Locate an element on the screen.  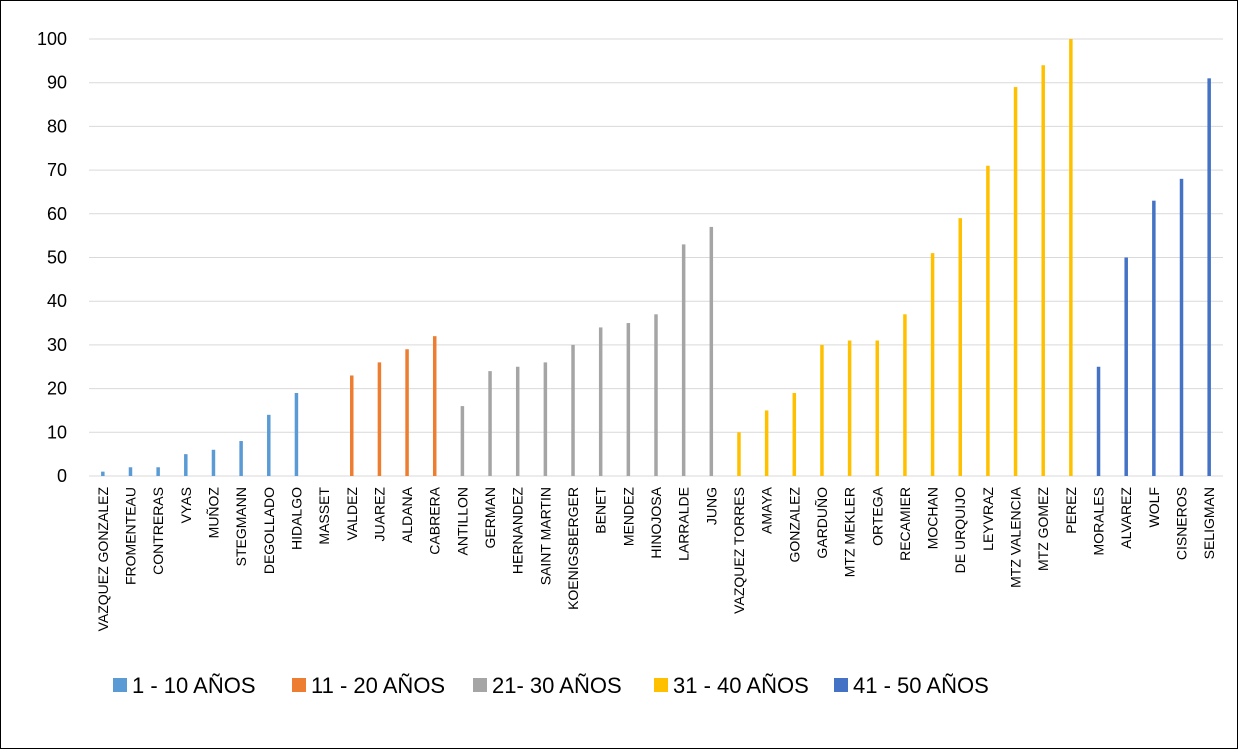
legend-item: 31 - 40 AÑOS is located at coordinates (731, 685).